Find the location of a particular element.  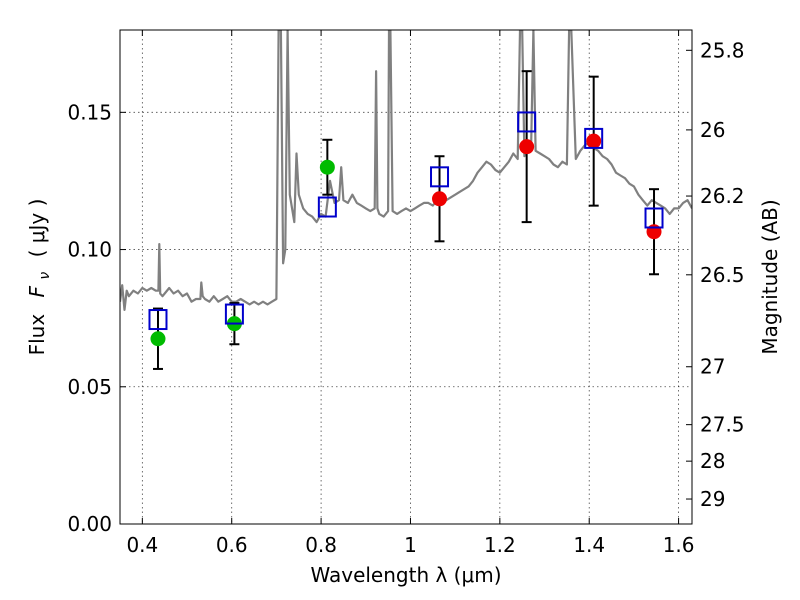

x-tick-label: 0.6 is located at coordinates (232, 545).